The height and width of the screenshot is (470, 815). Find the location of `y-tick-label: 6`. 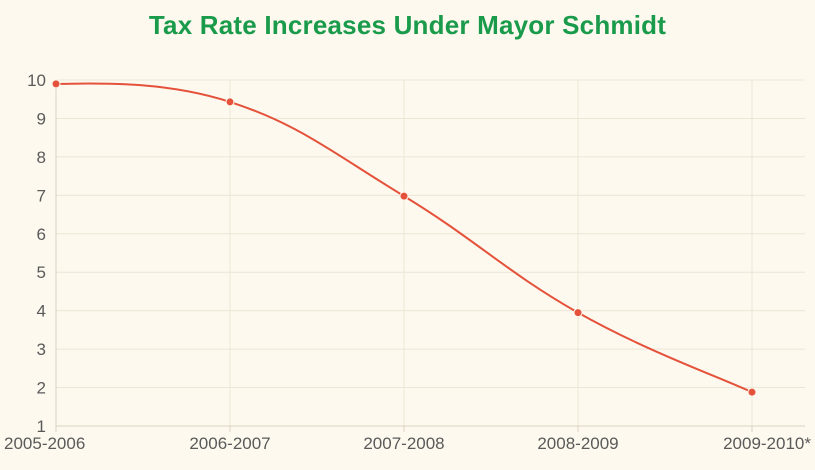

y-tick-label: 6 is located at coordinates (41, 234).